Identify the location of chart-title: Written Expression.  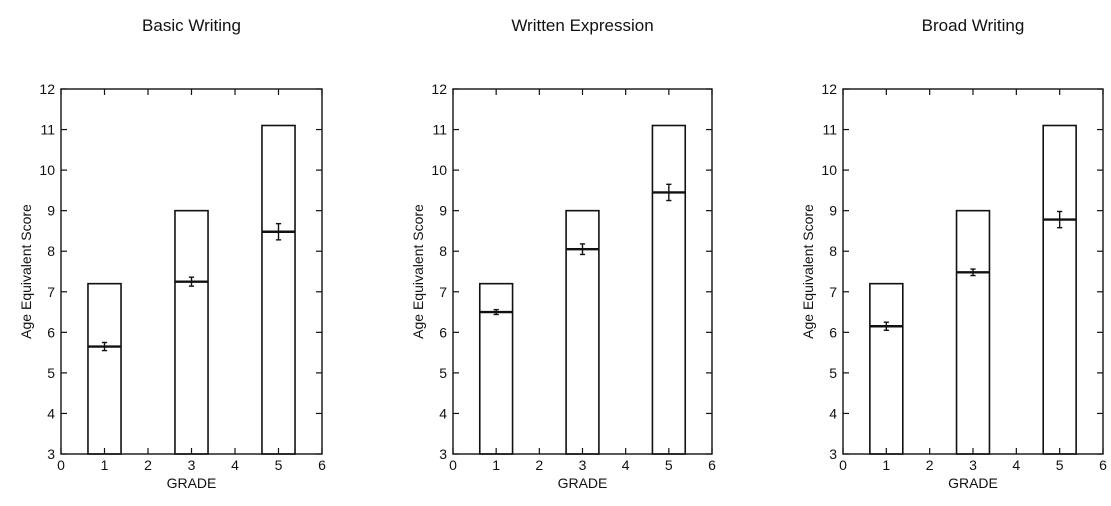
(582, 25).